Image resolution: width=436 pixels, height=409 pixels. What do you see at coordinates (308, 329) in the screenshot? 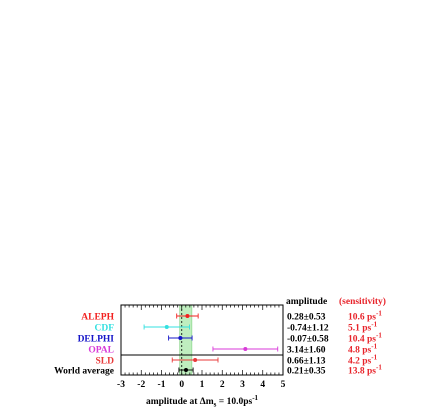
I see `experiment-cdf-amplitude: -0.74±1.12` at bounding box center [308, 329].